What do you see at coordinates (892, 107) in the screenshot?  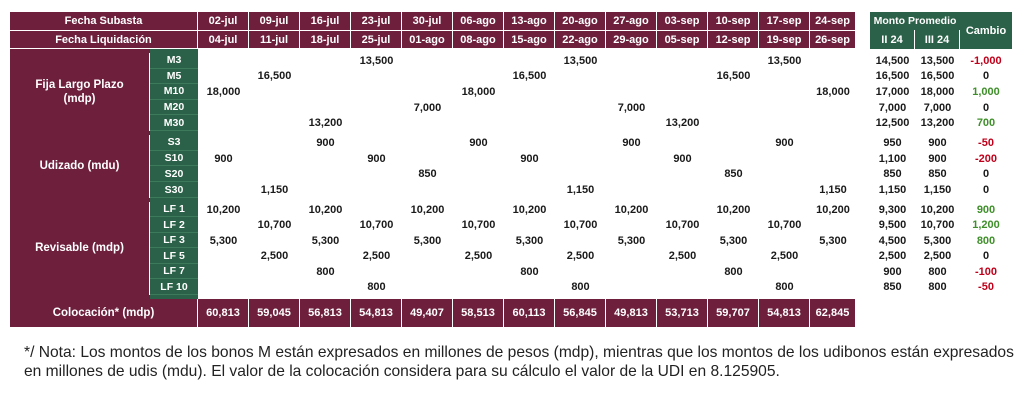 I see `ii-24-value: 7,000` at bounding box center [892, 107].